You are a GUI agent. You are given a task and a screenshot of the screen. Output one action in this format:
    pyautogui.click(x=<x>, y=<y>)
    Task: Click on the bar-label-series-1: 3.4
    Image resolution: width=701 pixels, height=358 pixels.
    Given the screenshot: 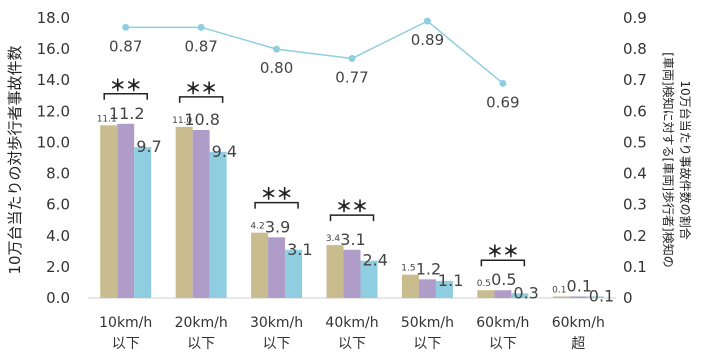 What is the action you would take?
    pyautogui.click(x=333, y=239)
    